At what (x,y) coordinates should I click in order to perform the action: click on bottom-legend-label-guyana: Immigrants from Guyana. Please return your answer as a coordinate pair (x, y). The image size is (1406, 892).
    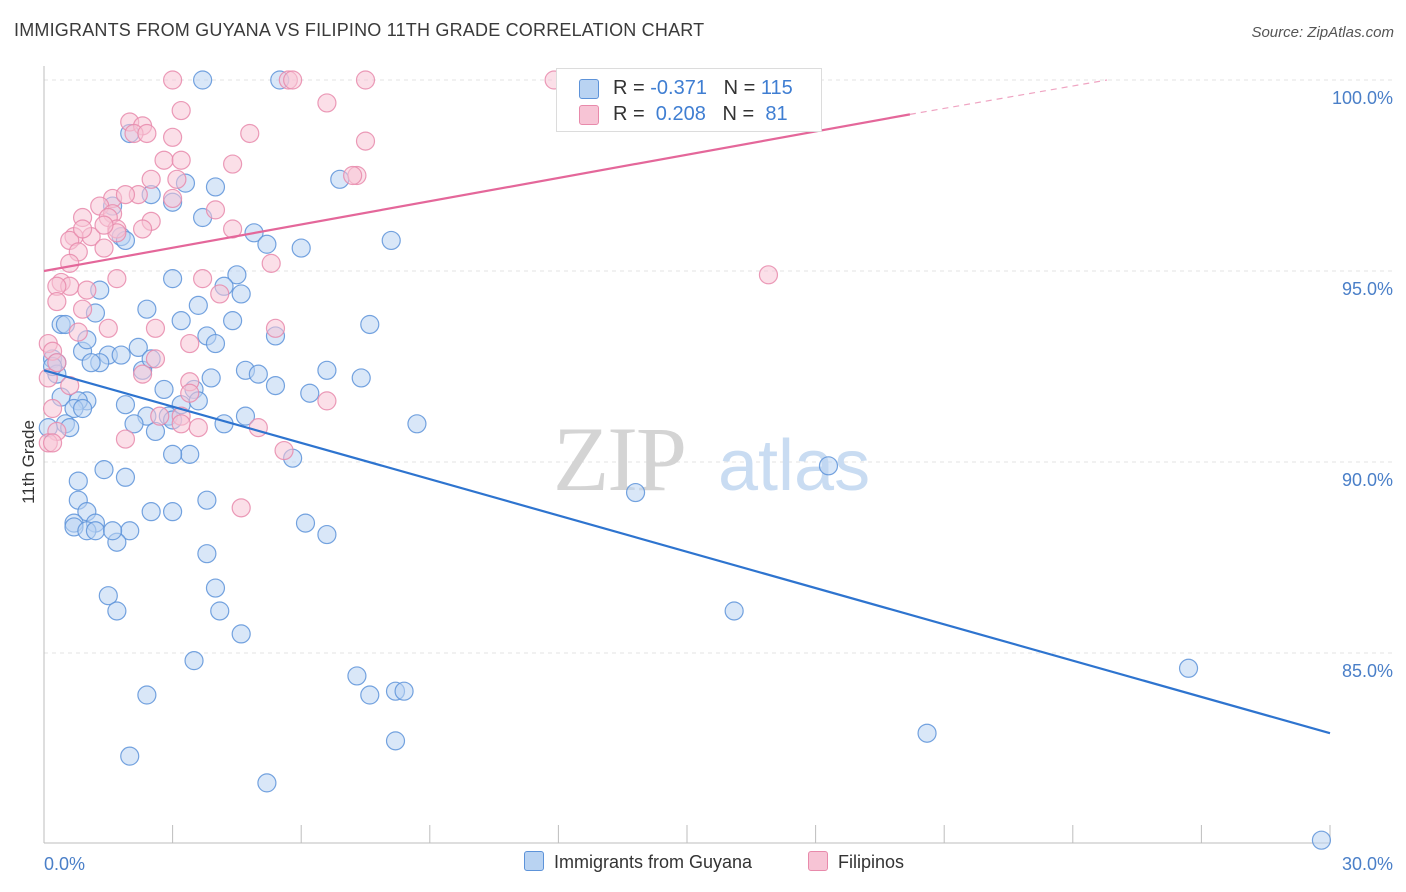
    Looking at the image, I should click on (653, 862).